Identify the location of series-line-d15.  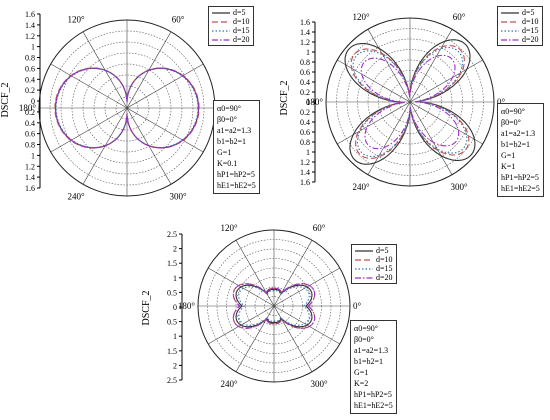
(274, 306).